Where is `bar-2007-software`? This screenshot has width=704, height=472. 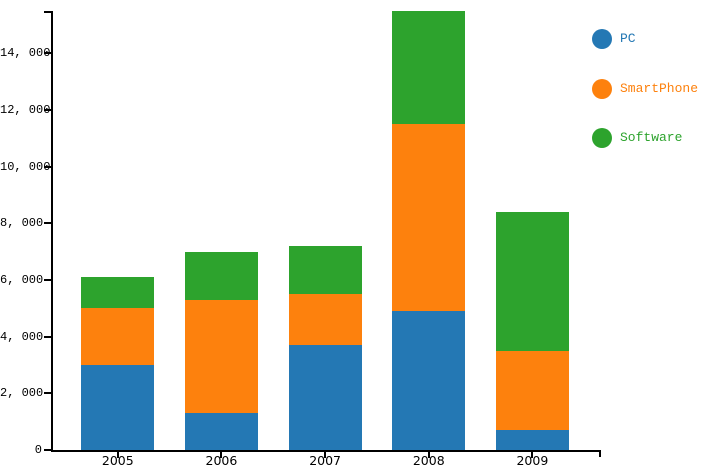 bar-2007-software is located at coordinates (325, 270).